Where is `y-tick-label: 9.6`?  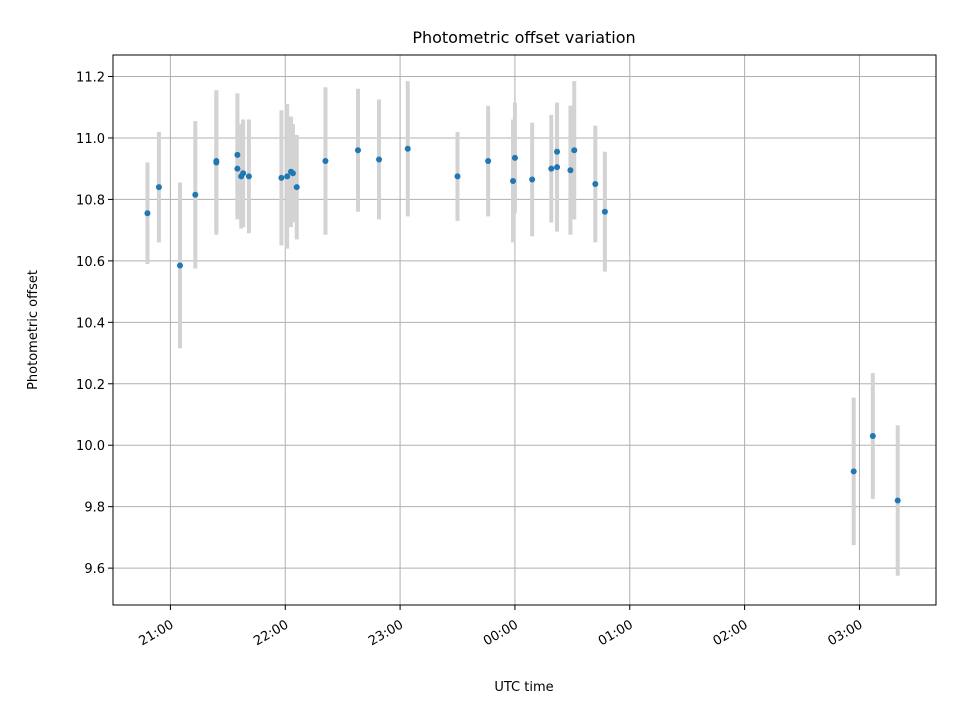
y-tick-label: 9.6 is located at coordinates (94, 569).